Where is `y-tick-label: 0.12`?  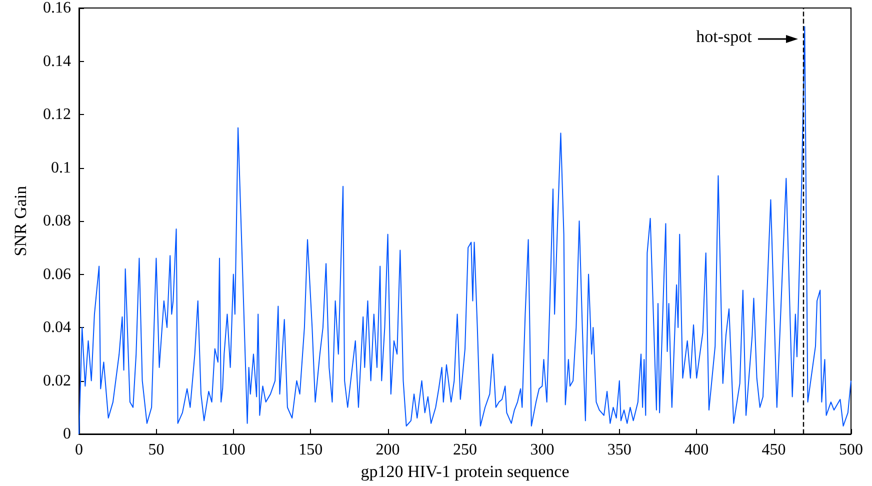 y-tick-label: 0.12 is located at coordinates (57, 114).